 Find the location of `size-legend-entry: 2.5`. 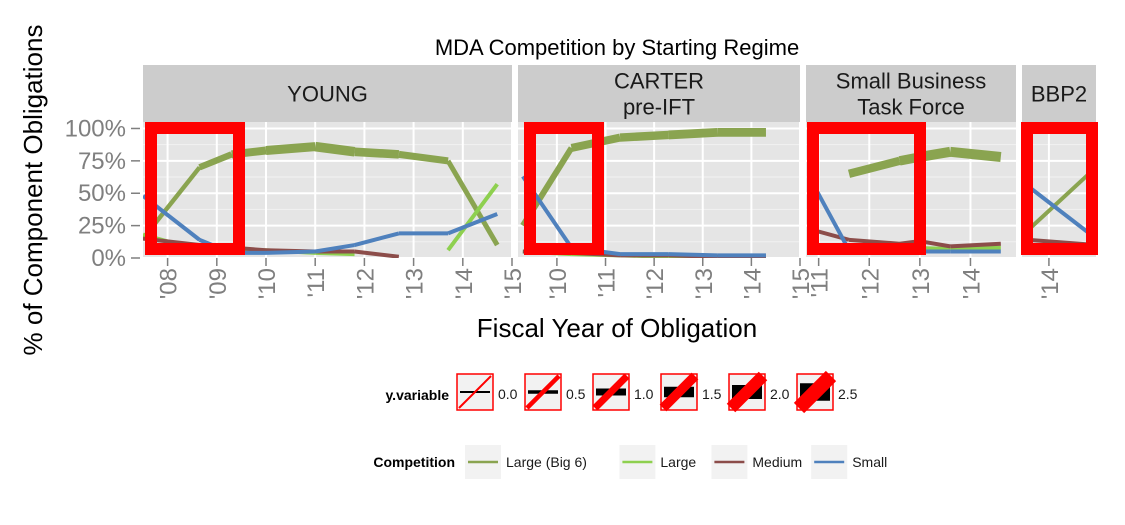

size-legend-entry: 2.5 is located at coordinates (825, 392).